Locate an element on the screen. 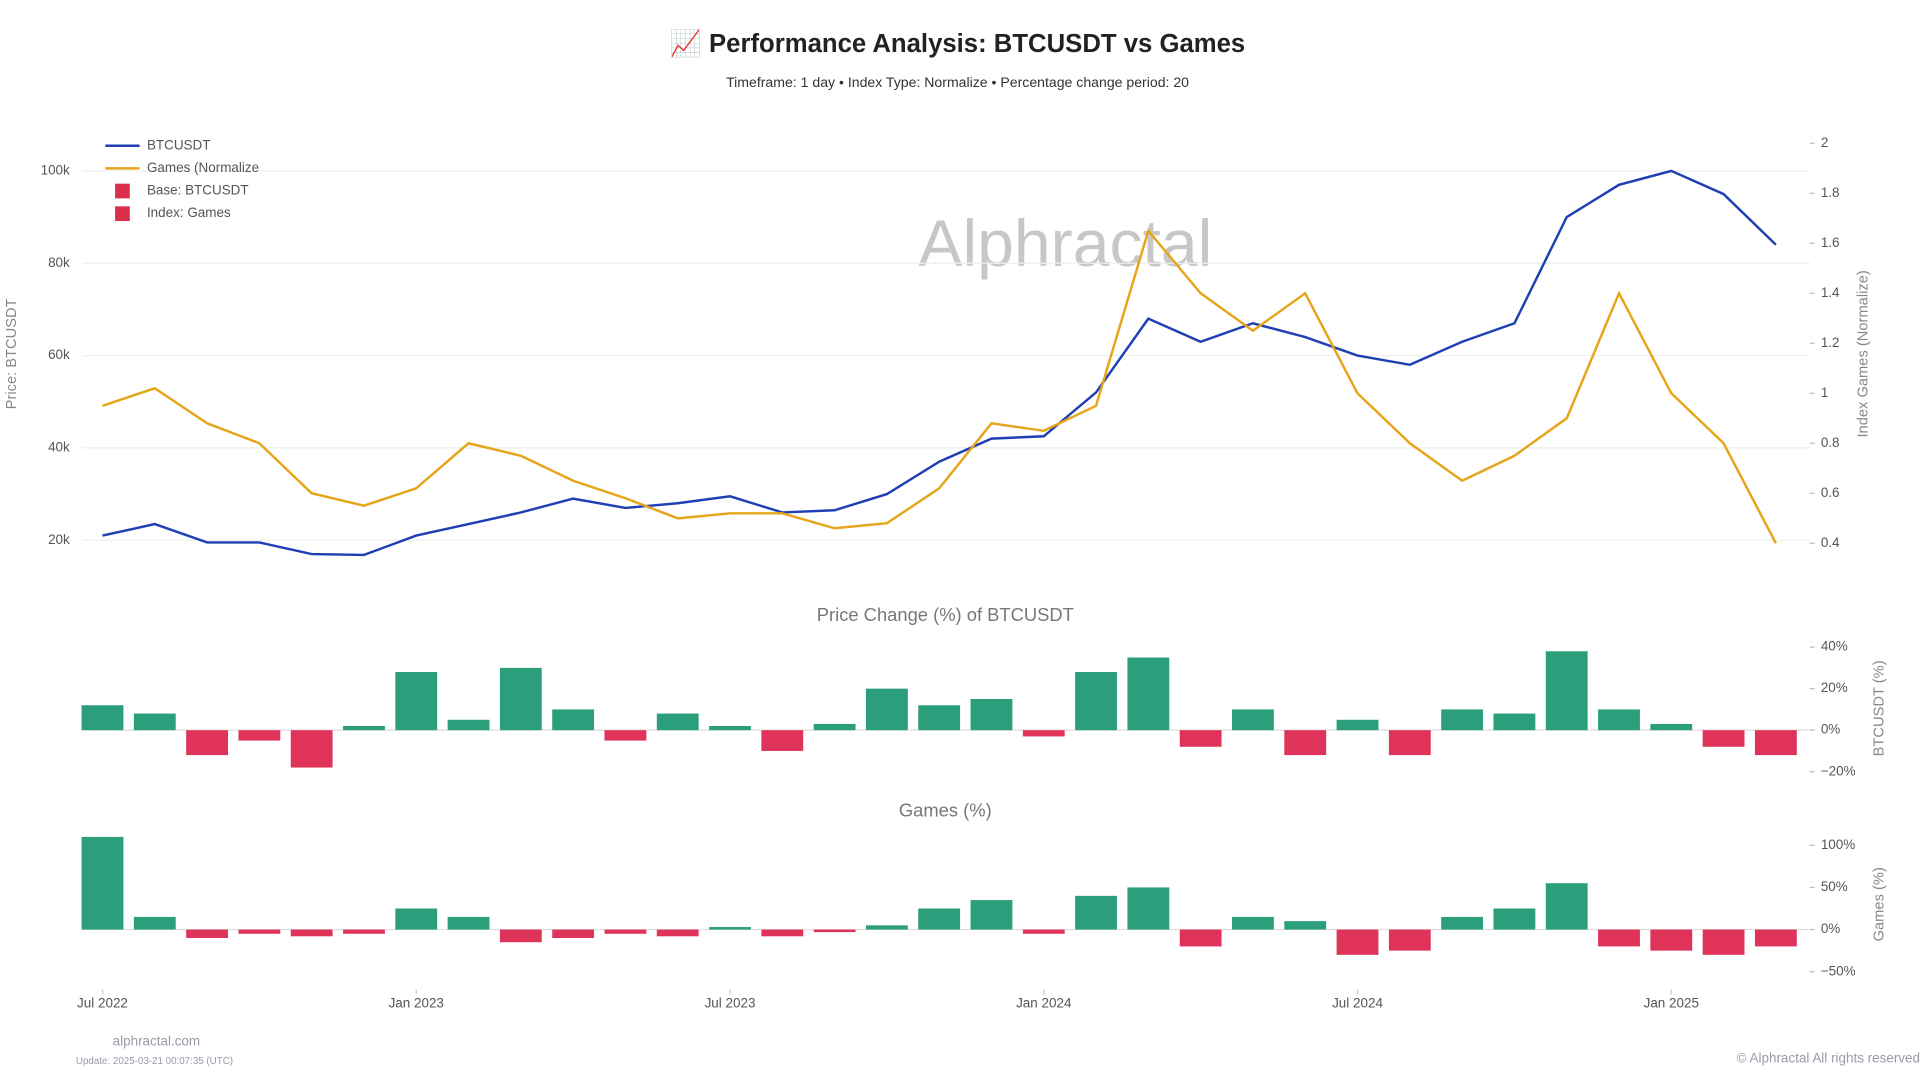 The height and width of the screenshot is (1080, 1920). y2-tick-label: 1.2 is located at coordinates (1830, 342).